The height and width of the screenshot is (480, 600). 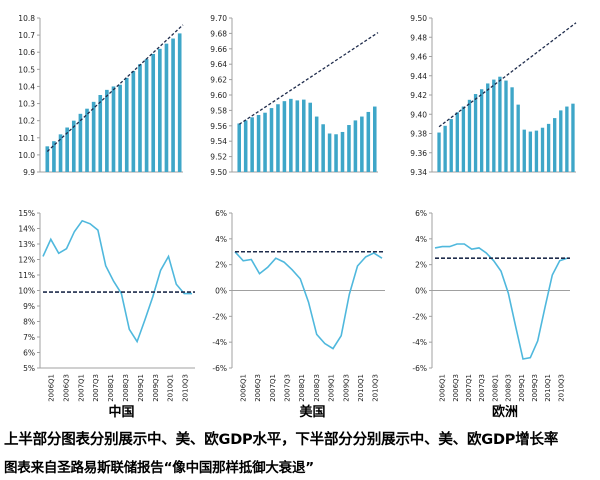 What do you see at coordinates (26, 213) in the screenshot?
I see `y-tick-label: 15%` at bounding box center [26, 213].